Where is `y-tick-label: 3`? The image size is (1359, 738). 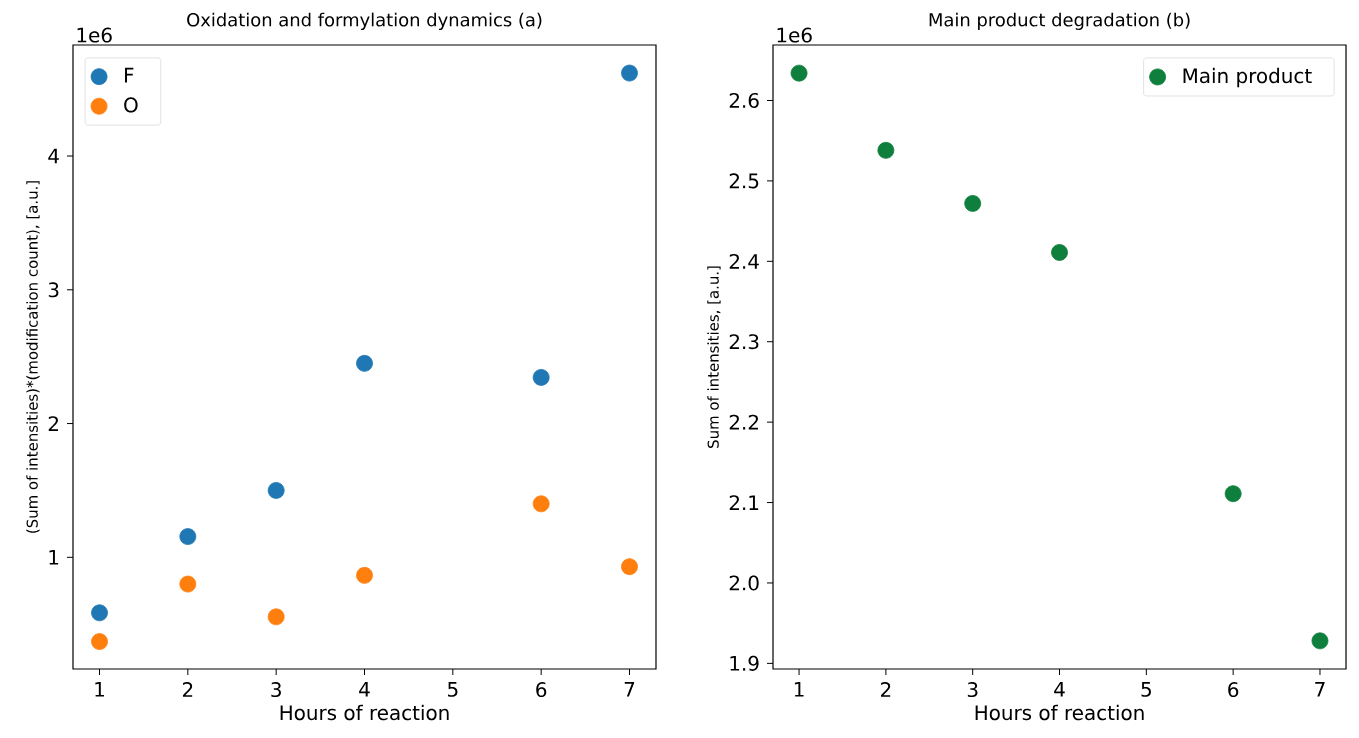
y-tick-label: 3 is located at coordinates (53, 290).